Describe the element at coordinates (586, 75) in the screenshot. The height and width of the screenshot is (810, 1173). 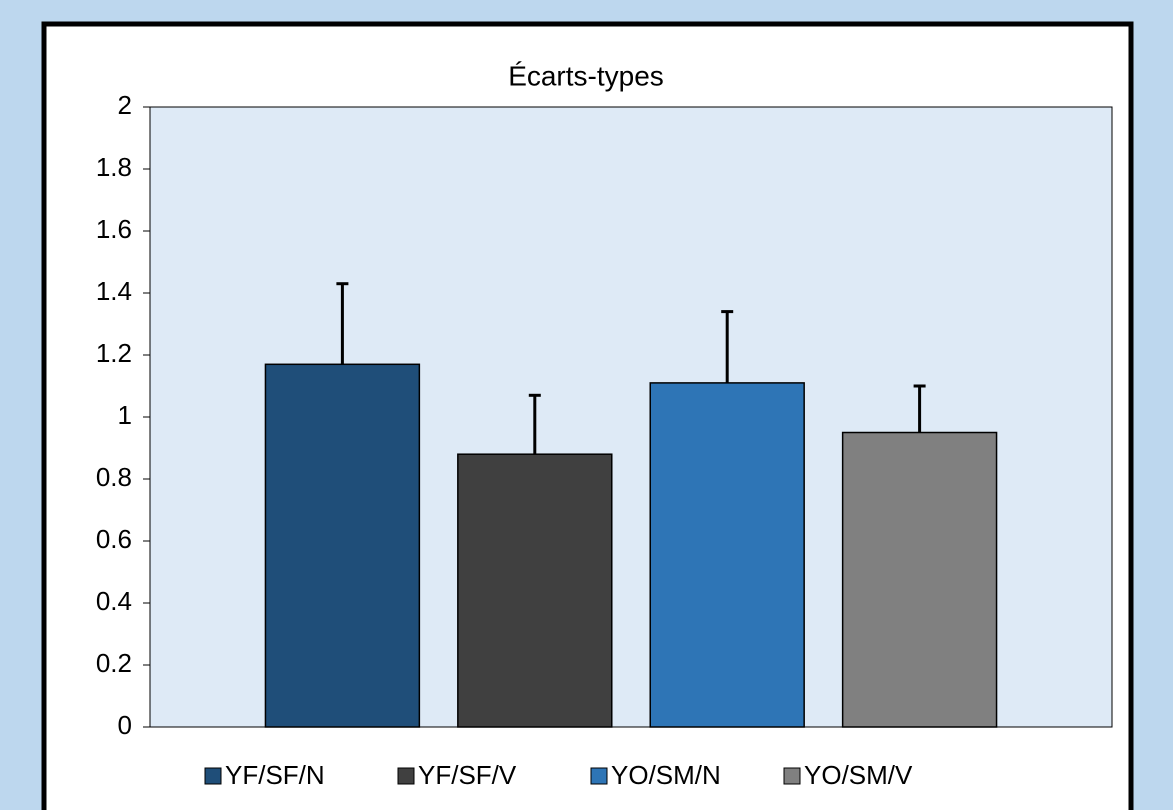
I see `chart-title: Écarts-types` at that location.